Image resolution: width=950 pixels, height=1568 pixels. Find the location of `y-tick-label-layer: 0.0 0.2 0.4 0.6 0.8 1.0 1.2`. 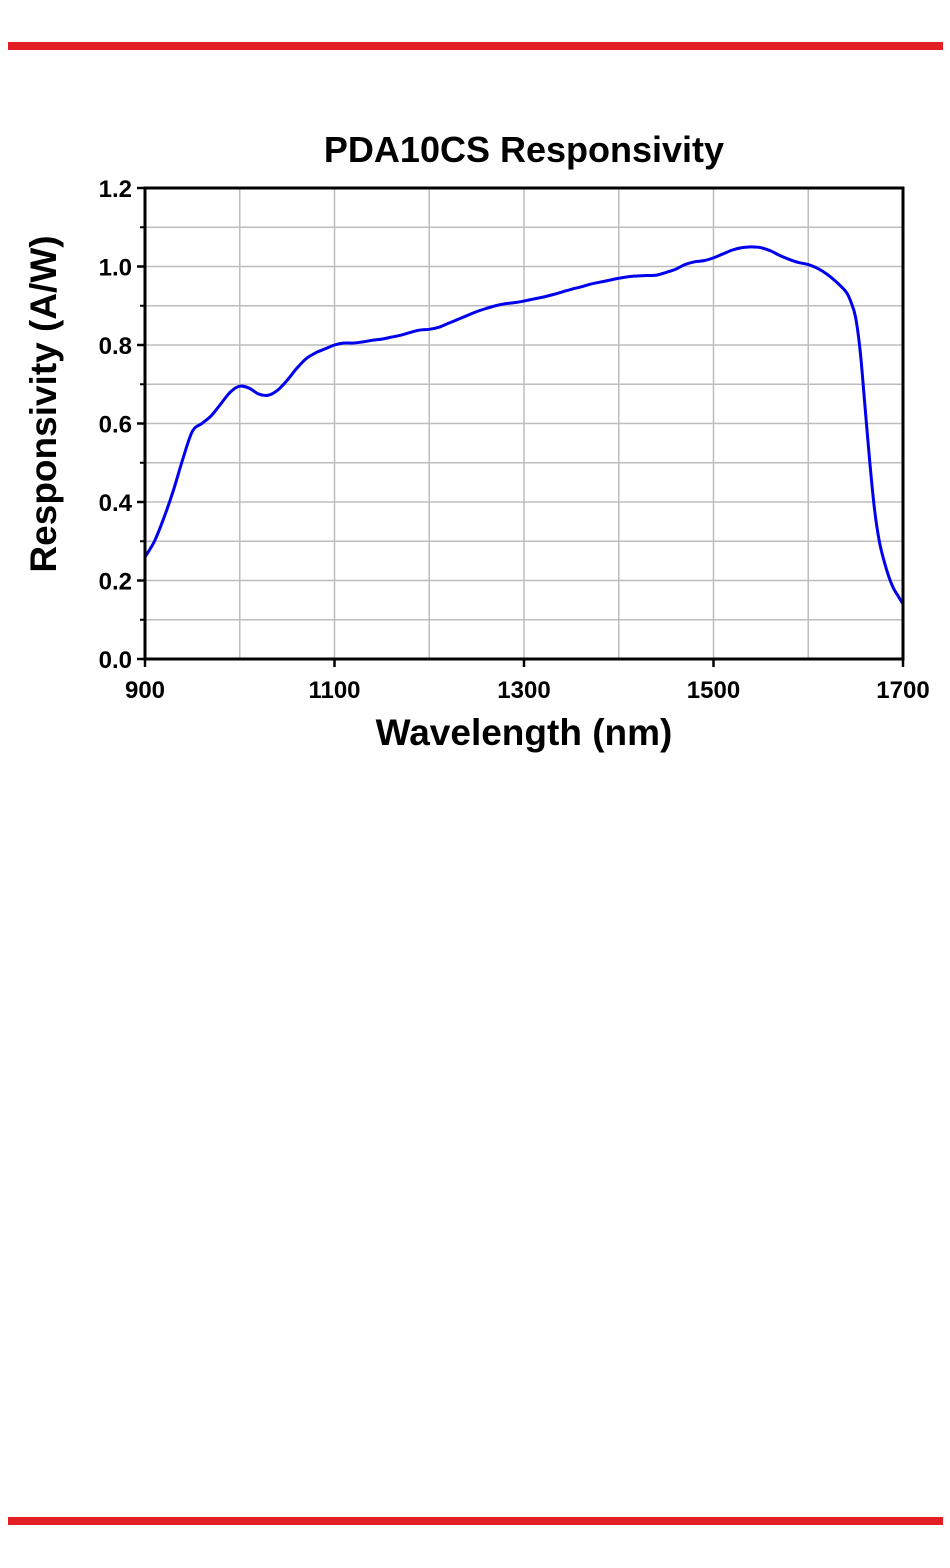

y-tick-label-layer: 0.0 0.2 0.4 0.6 0.8 1.0 1.2 is located at coordinates (116, 425).